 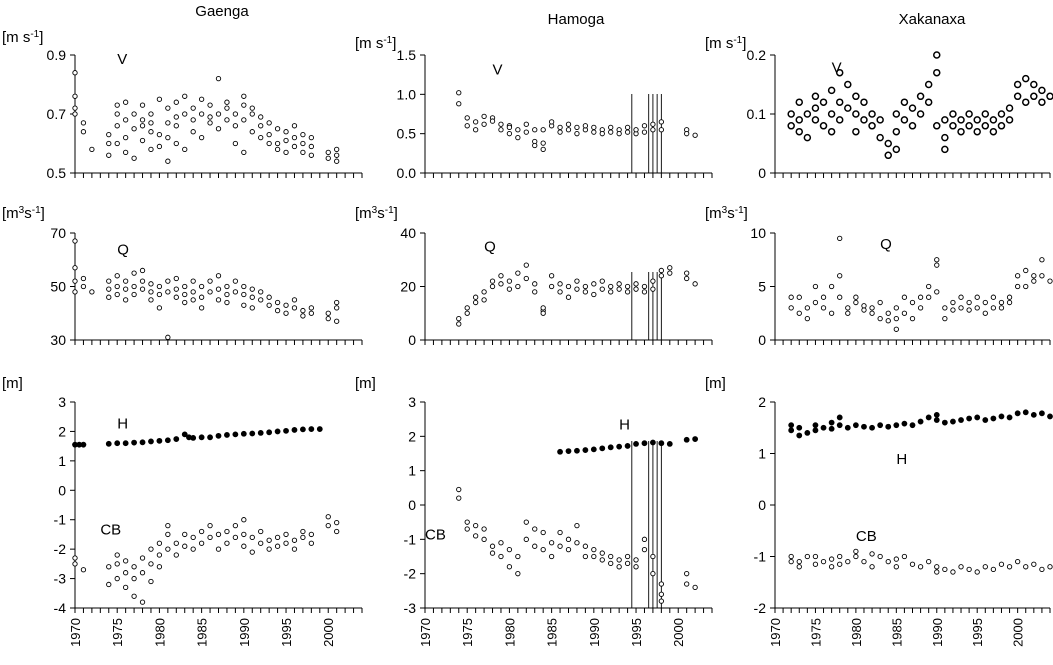 I want to click on y-tick-label: 0, so click(x=762, y=340).